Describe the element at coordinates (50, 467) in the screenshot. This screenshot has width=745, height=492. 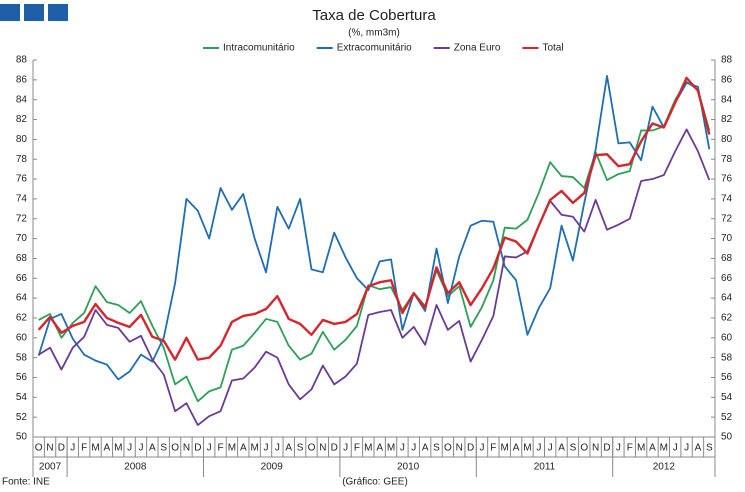
I see `year-label: 2007` at that location.